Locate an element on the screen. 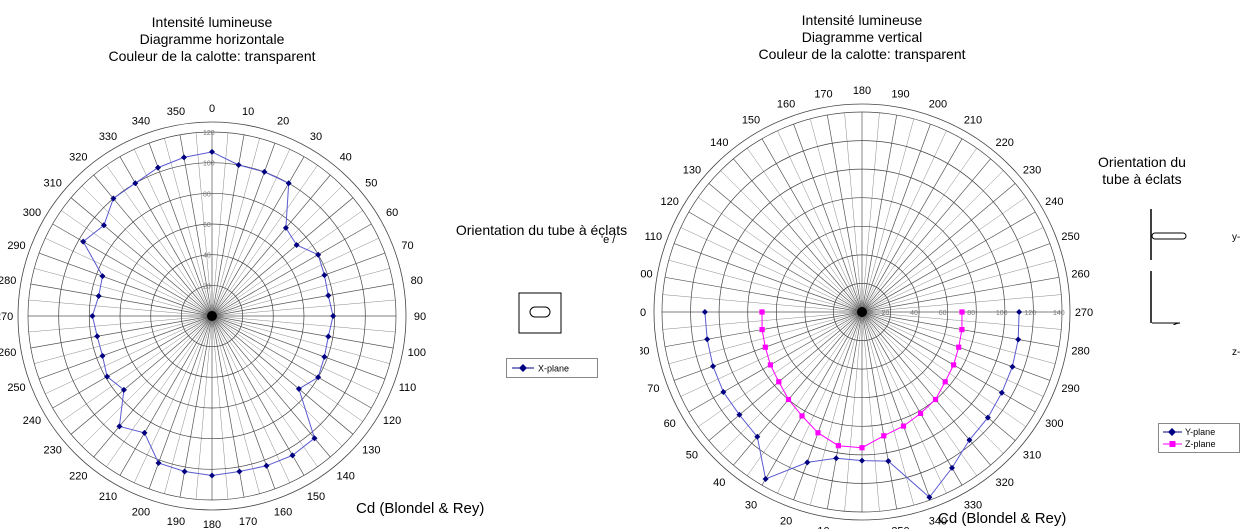 The width and height of the screenshot is (1243, 529). angle-tick-label: 30 is located at coordinates (316, 137).